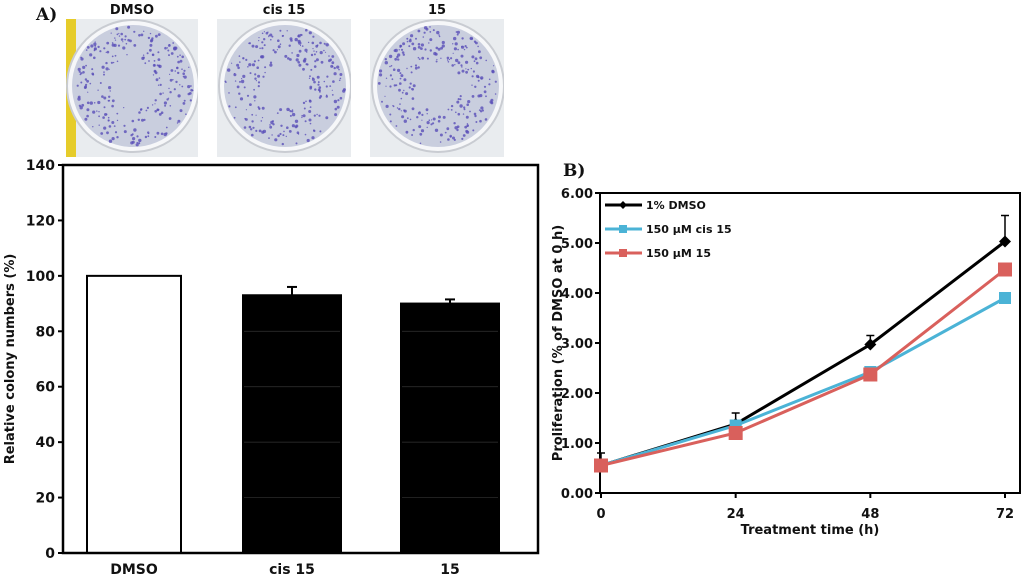  Describe the element at coordinates (870, 514) in the screenshot. I see `x-tick-label: 48` at that location.